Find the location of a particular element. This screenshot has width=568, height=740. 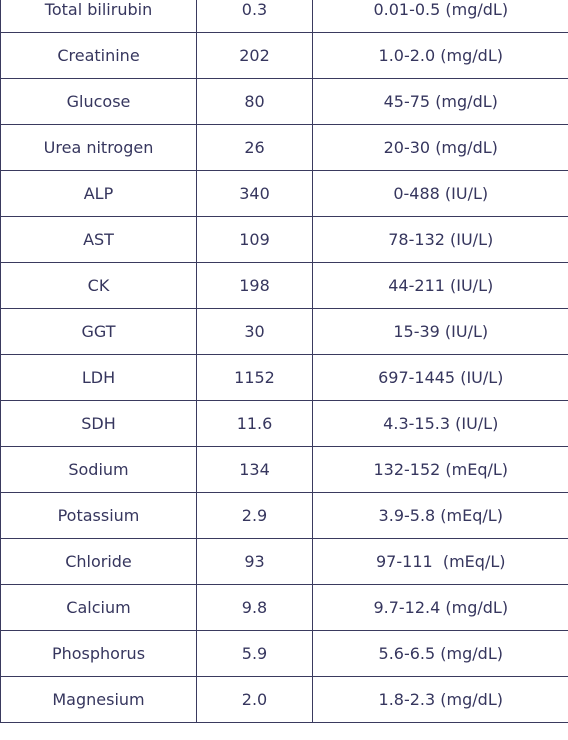

value-cell: 9.8 is located at coordinates (255, 608).